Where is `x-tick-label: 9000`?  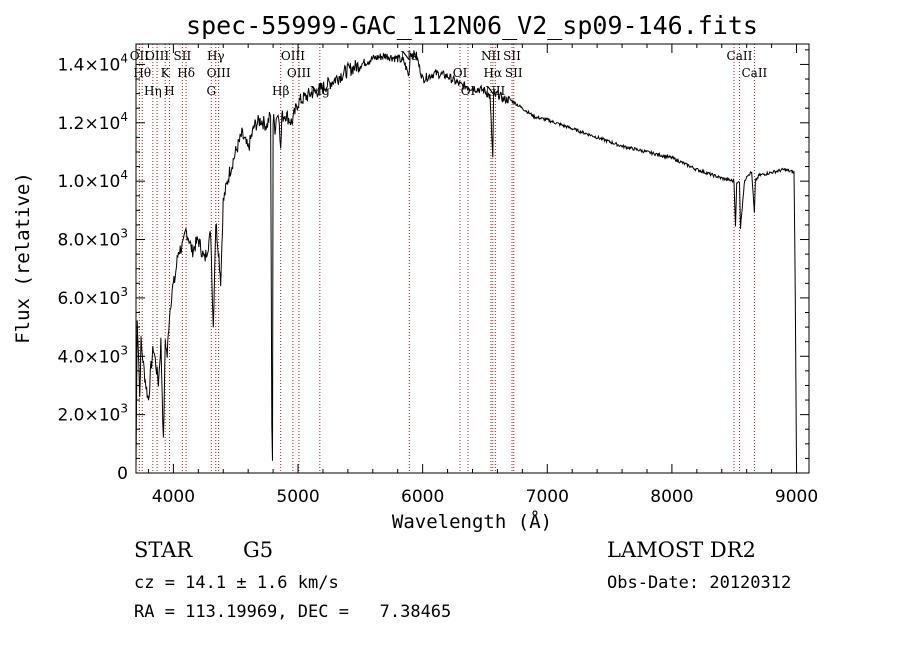 x-tick-label: 9000 is located at coordinates (796, 497).